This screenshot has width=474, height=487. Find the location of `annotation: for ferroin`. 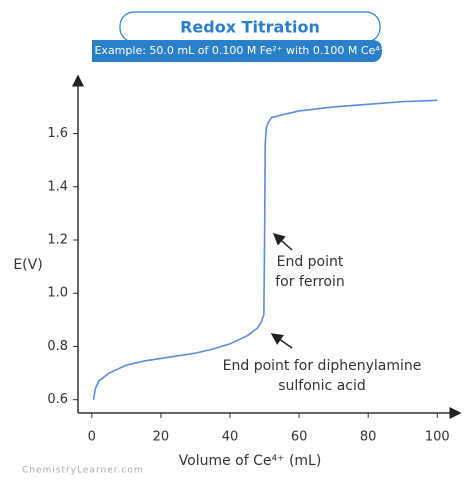

annotation: for ferroin is located at coordinates (310, 282).